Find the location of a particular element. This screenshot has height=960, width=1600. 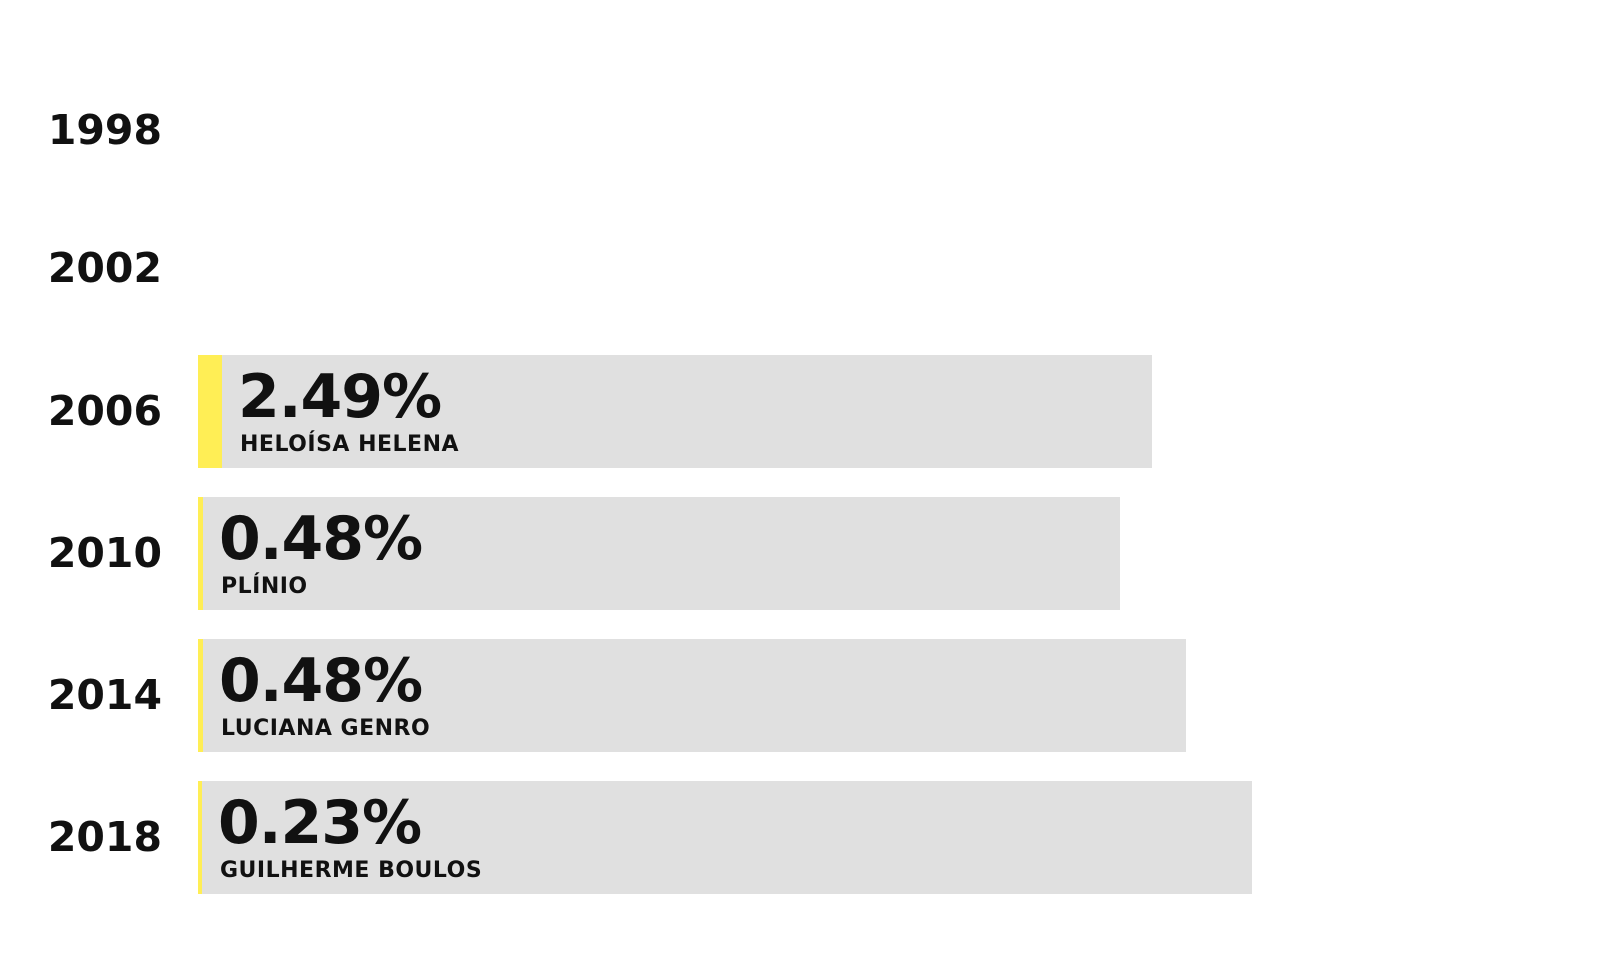

bar: 0.23% GUILHERME BOULOS is located at coordinates (725, 837).